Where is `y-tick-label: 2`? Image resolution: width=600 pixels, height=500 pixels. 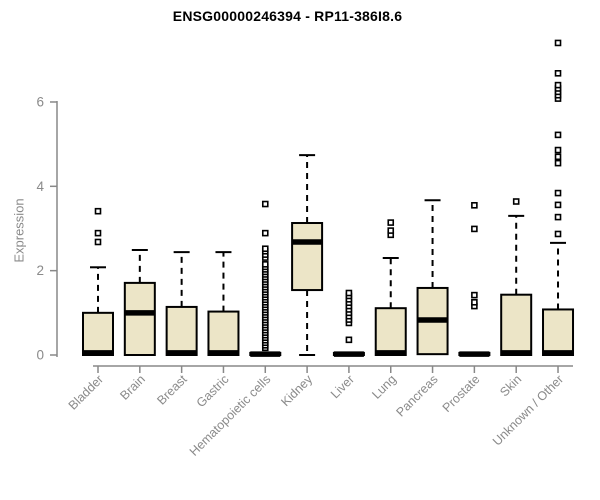 y-tick-label: 2 is located at coordinates (40, 270).